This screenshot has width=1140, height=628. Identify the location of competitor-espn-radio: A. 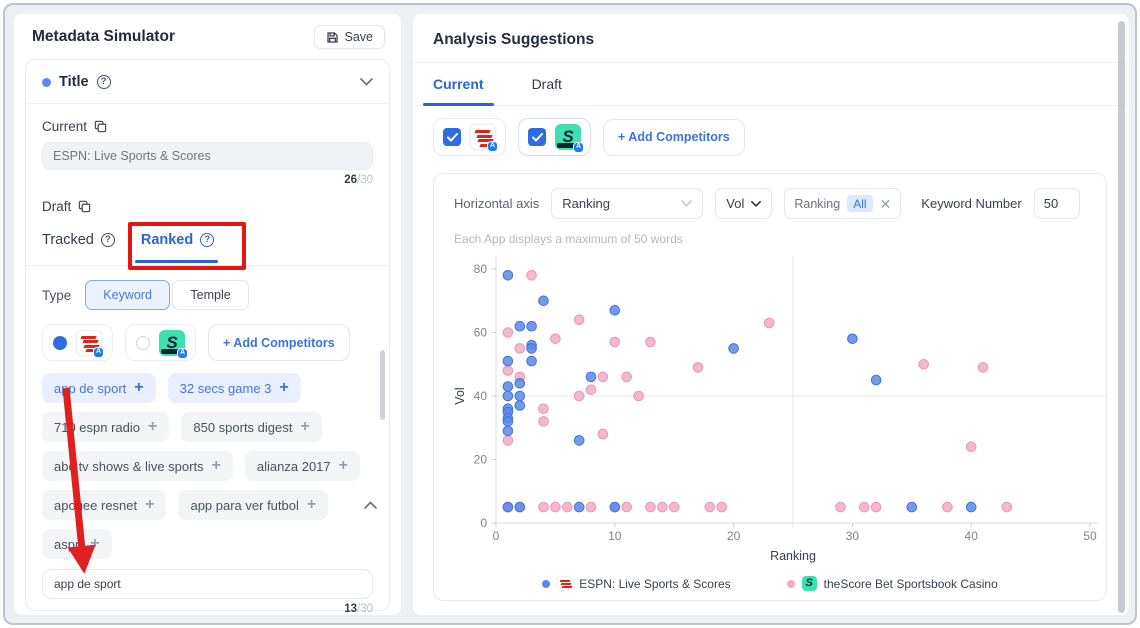
(77, 342).